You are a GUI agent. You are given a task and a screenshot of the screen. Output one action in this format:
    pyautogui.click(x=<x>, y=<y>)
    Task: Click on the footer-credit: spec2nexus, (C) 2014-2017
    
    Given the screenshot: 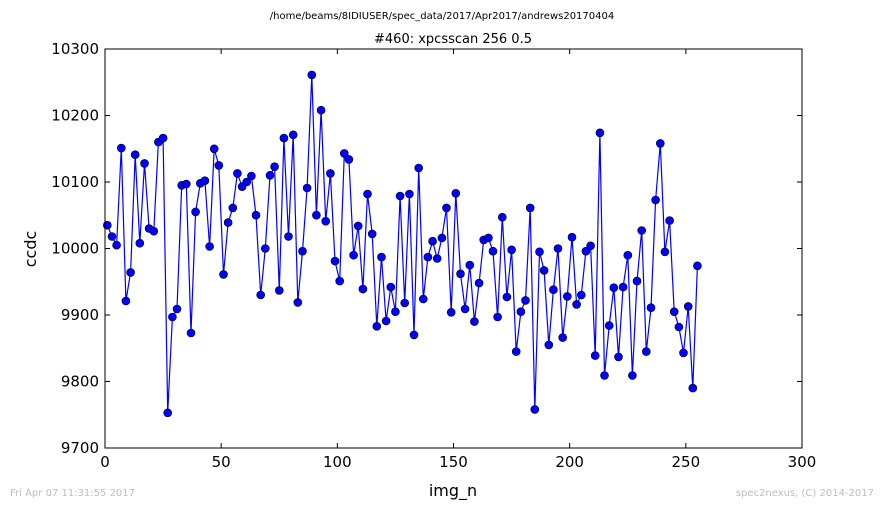 What is the action you would take?
    pyautogui.click(x=804, y=493)
    